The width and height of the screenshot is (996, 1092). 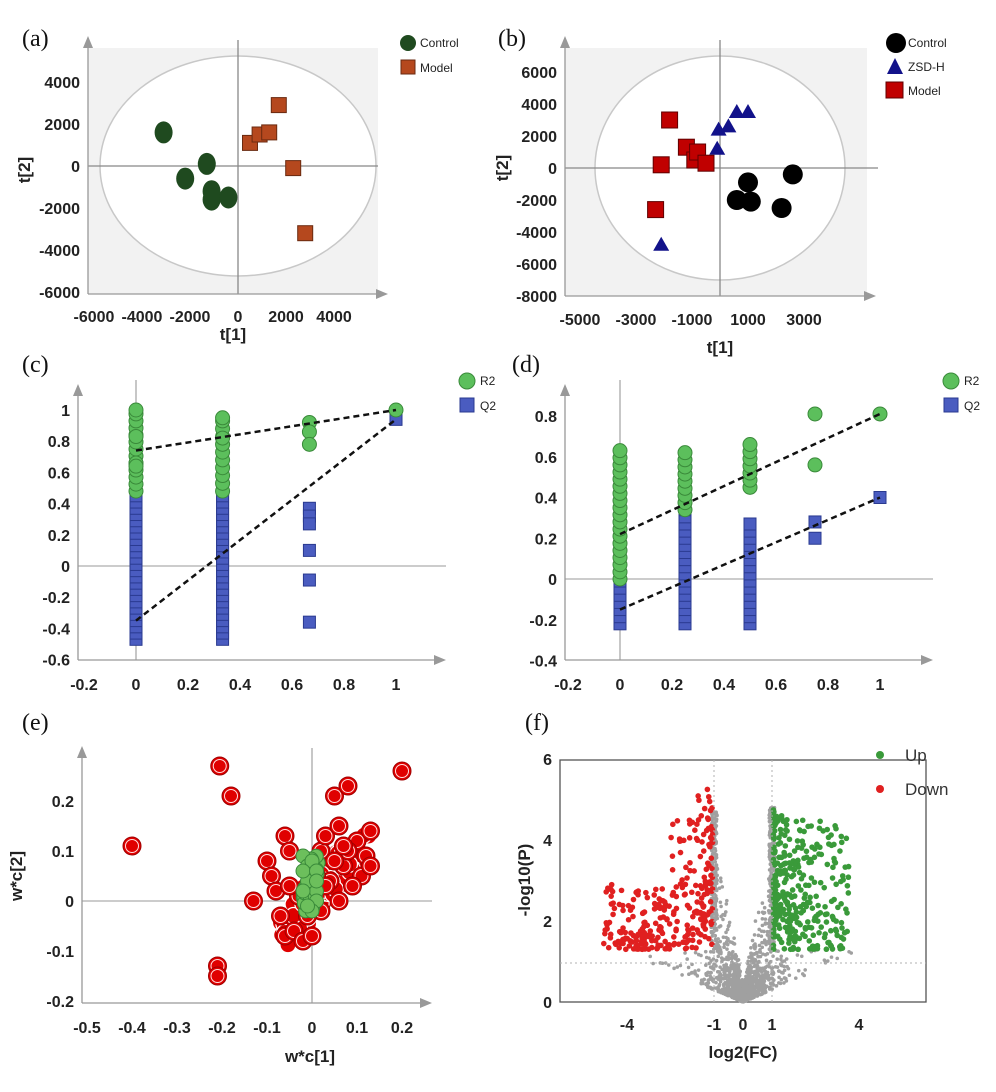 What do you see at coordinates (309, 1056) in the screenshot?
I see `panel-e-xlabel: w*c[1]` at bounding box center [309, 1056].